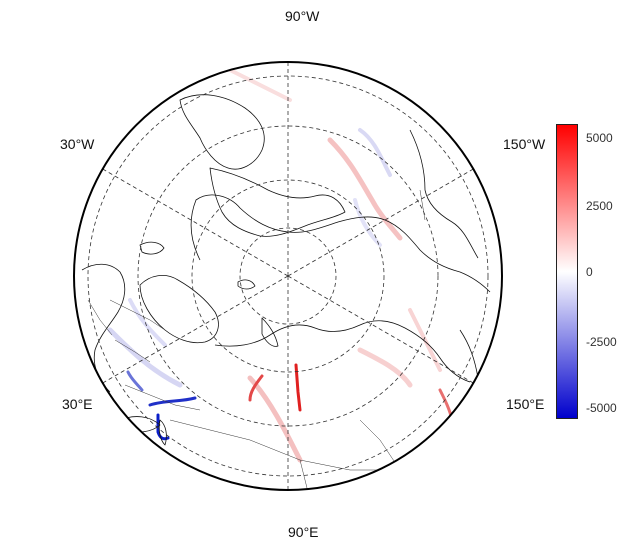 The height and width of the screenshot is (552, 625). I want to click on trace-volga-neg, so click(172, 401).